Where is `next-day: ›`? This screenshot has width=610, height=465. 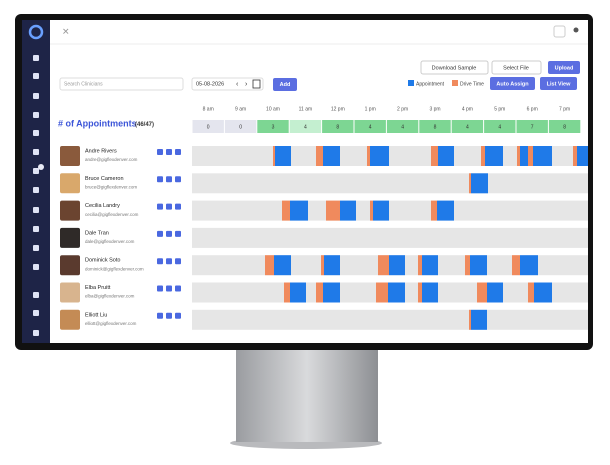
next-day: › is located at coordinates (246, 84).